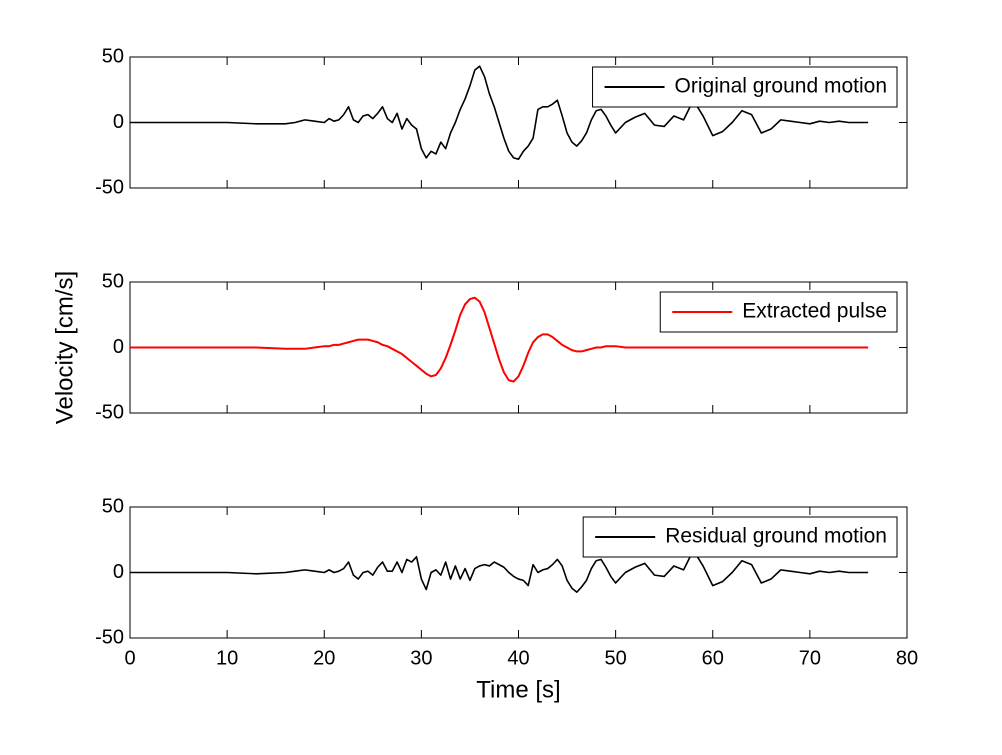 The image size is (1002, 755). Describe the element at coordinates (814, 311) in the screenshot. I see `legend-label: Extracted pulse` at that location.